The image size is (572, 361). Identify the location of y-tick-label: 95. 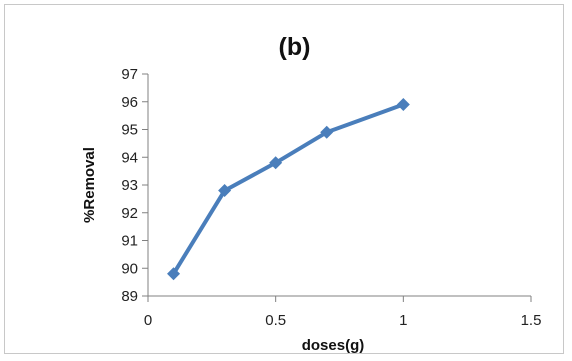
(129, 130).